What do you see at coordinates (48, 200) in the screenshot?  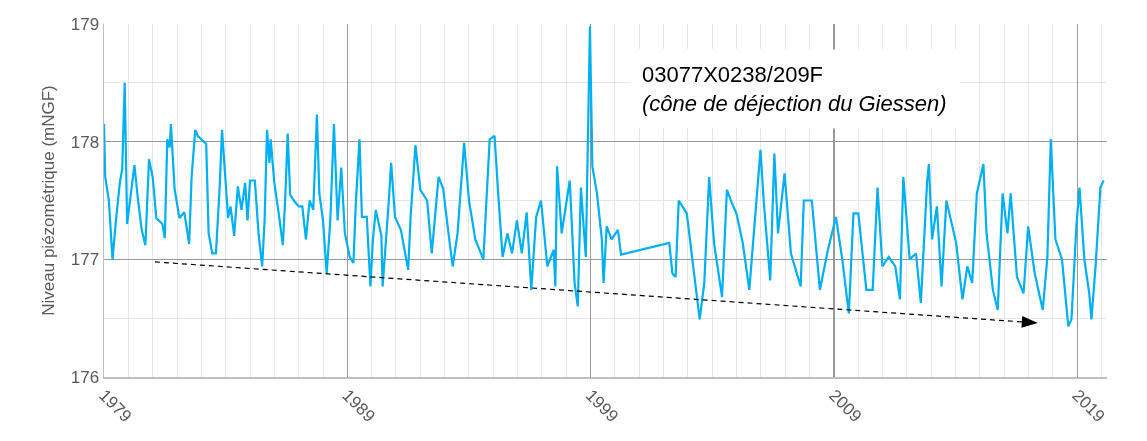 I see `y-axis-title: Niveau piézométrique (mNGF)` at bounding box center [48, 200].